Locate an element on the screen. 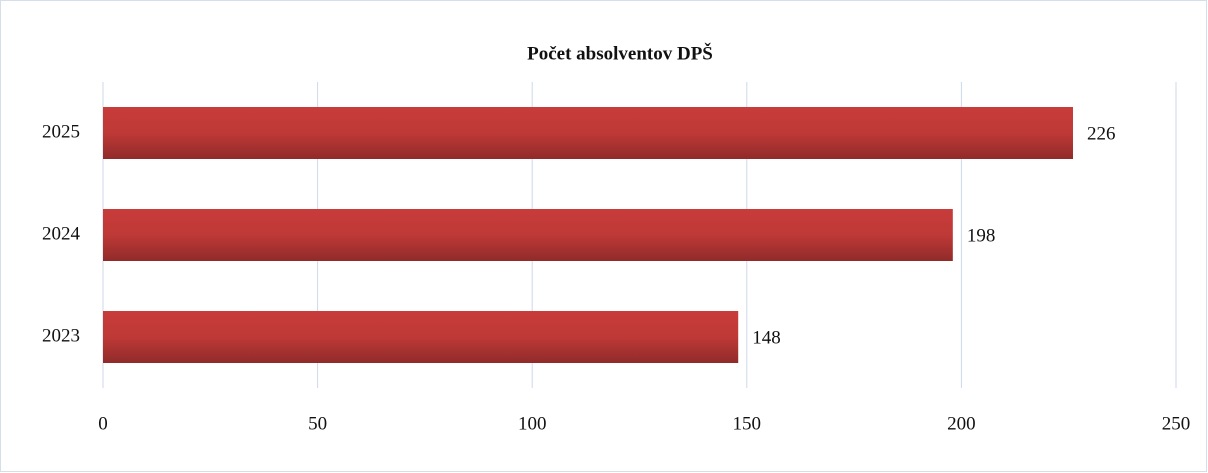  x-tick-label: 150 is located at coordinates (747, 423).